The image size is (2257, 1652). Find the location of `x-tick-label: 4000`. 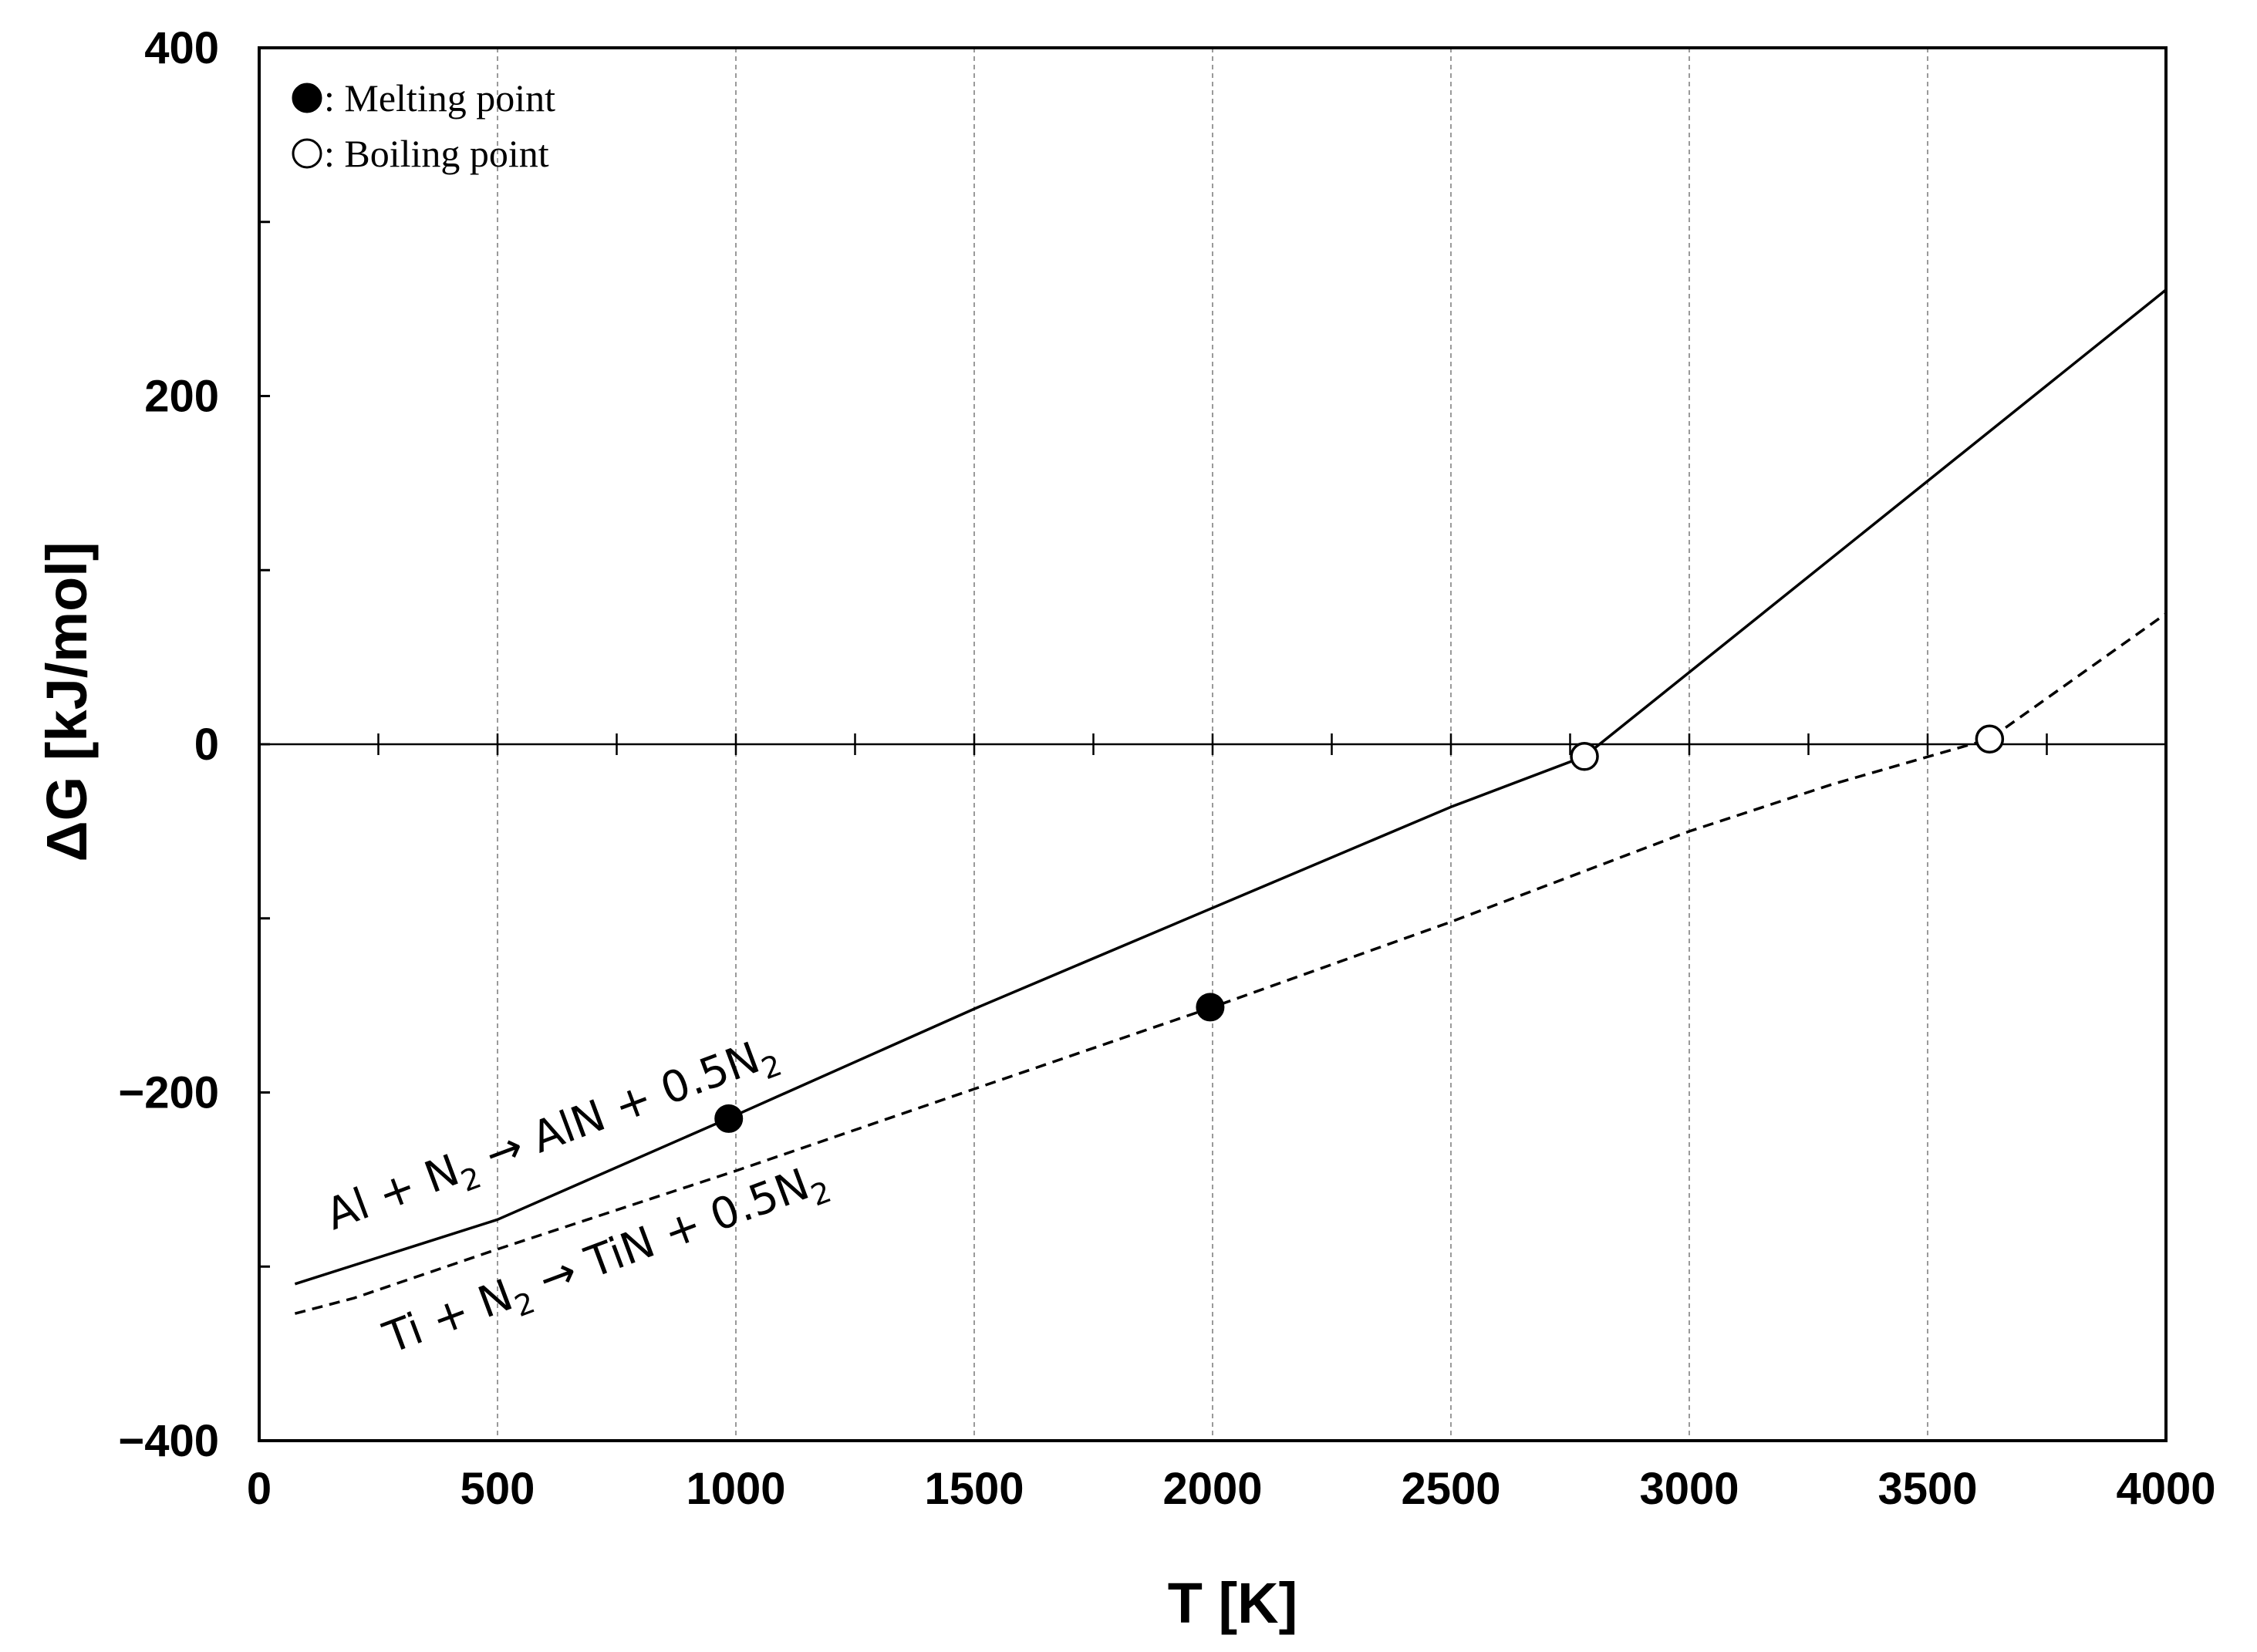

x-tick-label: 4000 is located at coordinates (2165, 1489).